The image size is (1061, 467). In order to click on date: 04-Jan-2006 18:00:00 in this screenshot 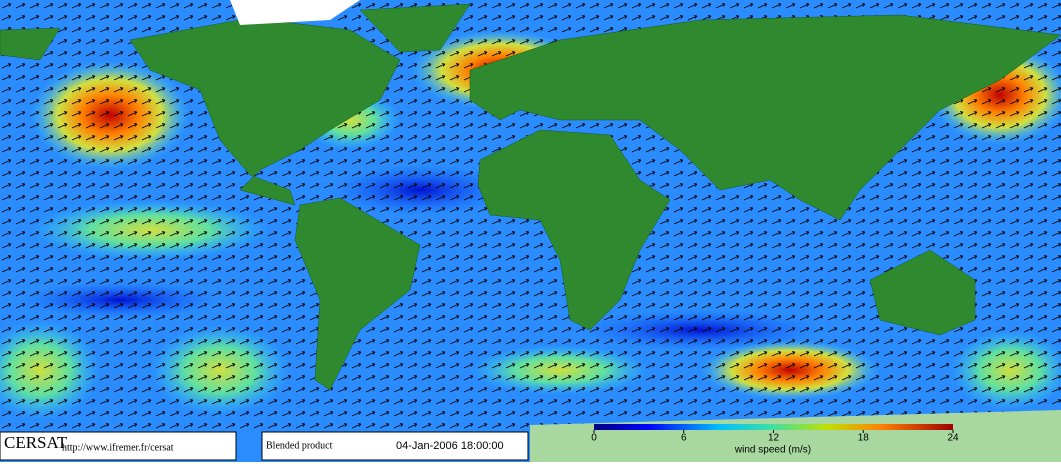, I will do `click(450, 446)`.